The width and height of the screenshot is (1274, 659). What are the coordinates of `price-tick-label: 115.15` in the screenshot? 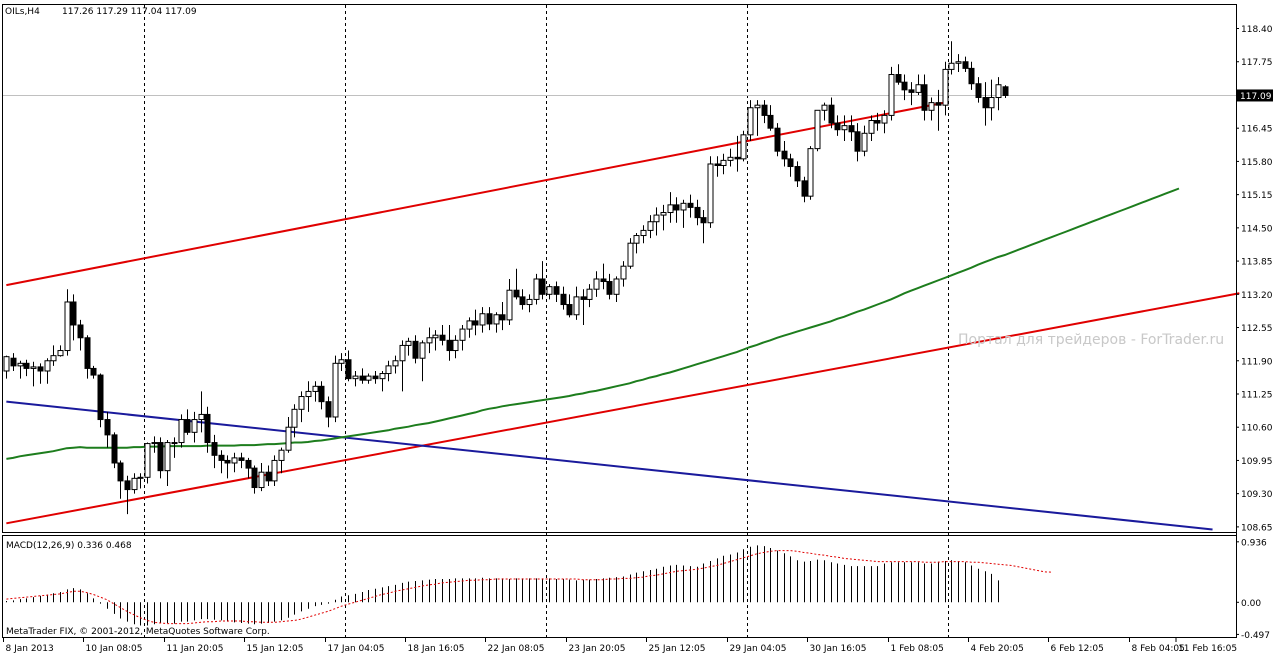 It's located at (1257, 196).